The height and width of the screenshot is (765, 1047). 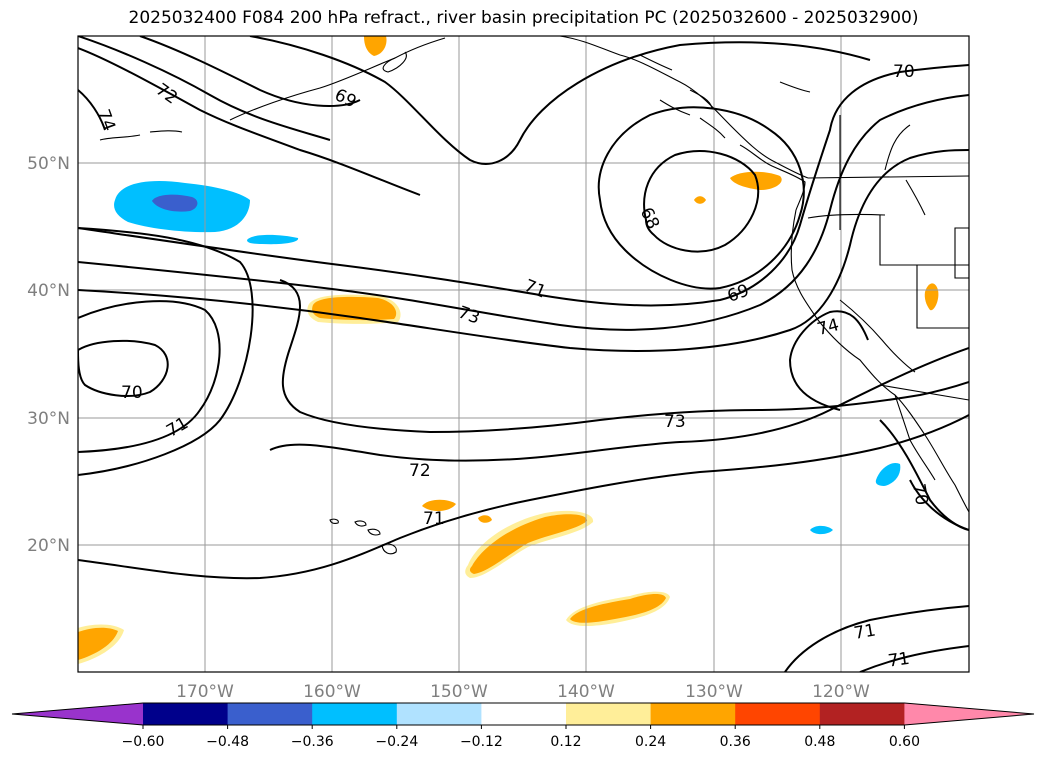 I want to click on latitude-labels: 50°N 40°N 30°N 20°N, so click(x=48, y=355).